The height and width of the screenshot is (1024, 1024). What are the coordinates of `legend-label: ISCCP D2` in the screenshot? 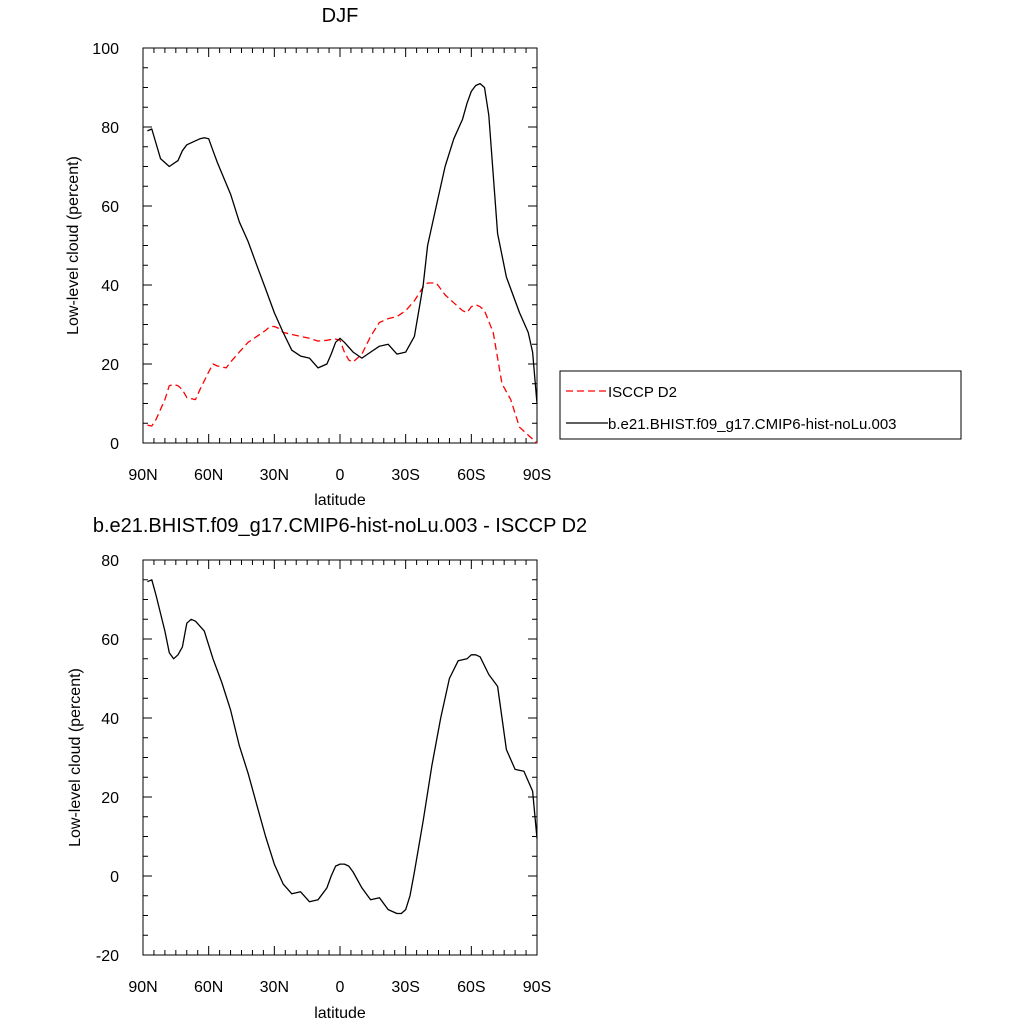 It's located at (642, 392).